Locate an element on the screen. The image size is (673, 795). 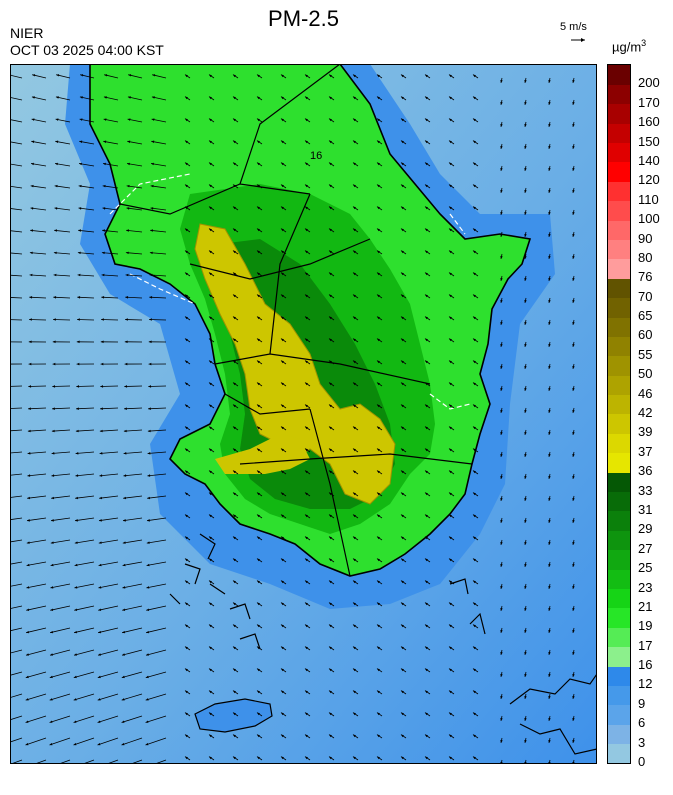
southwest-islands is located at coordinates (327, 591).